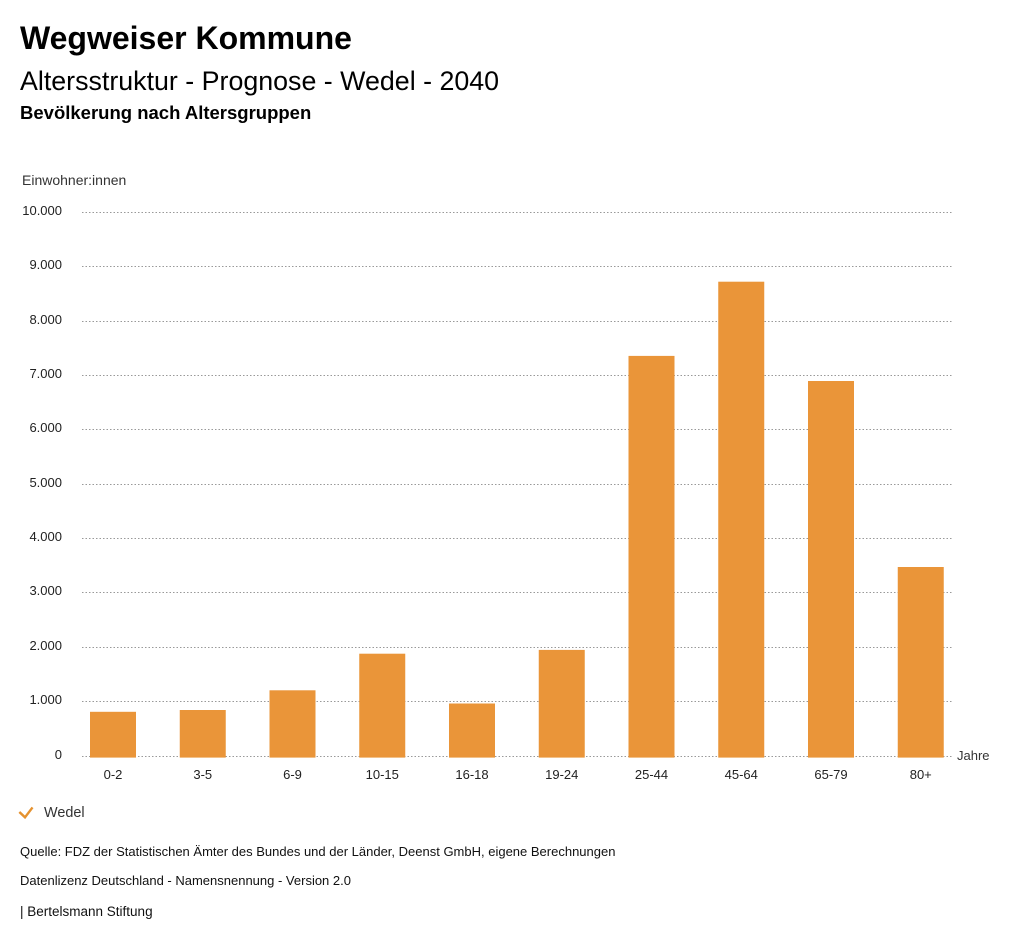 The width and height of the screenshot is (1024, 946). What do you see at coordinates (45, 645) in the screenshot?
I see `svg-text: 2.000` at bounding box center [45, 645].